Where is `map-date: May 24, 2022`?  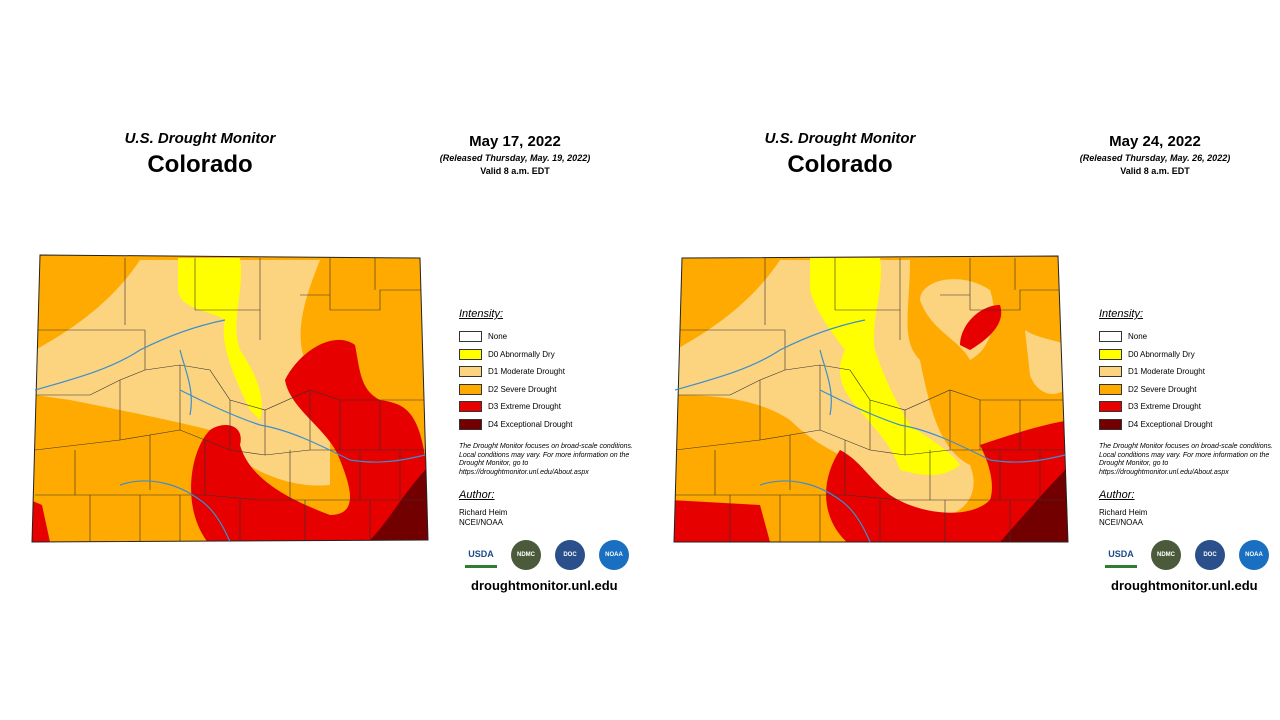 map-date: May 24, 2022 is located at coordinates (1155, 141).